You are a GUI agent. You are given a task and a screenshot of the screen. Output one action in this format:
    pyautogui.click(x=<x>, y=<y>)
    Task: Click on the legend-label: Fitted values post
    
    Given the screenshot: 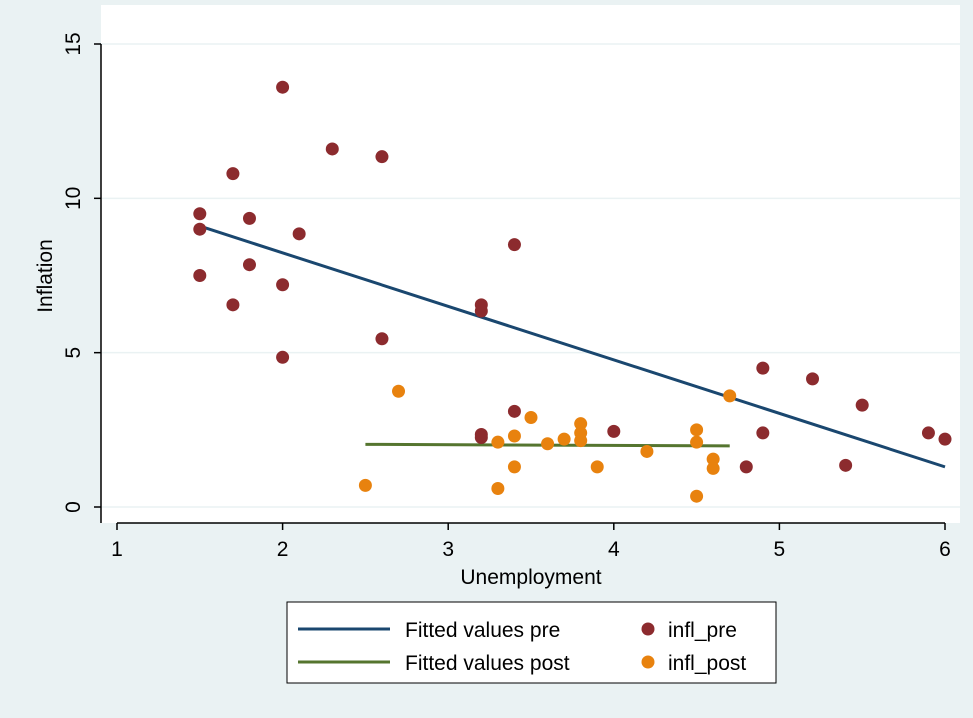 What is the action you would take?
    pyautogui.click(x=487, y=663)
    